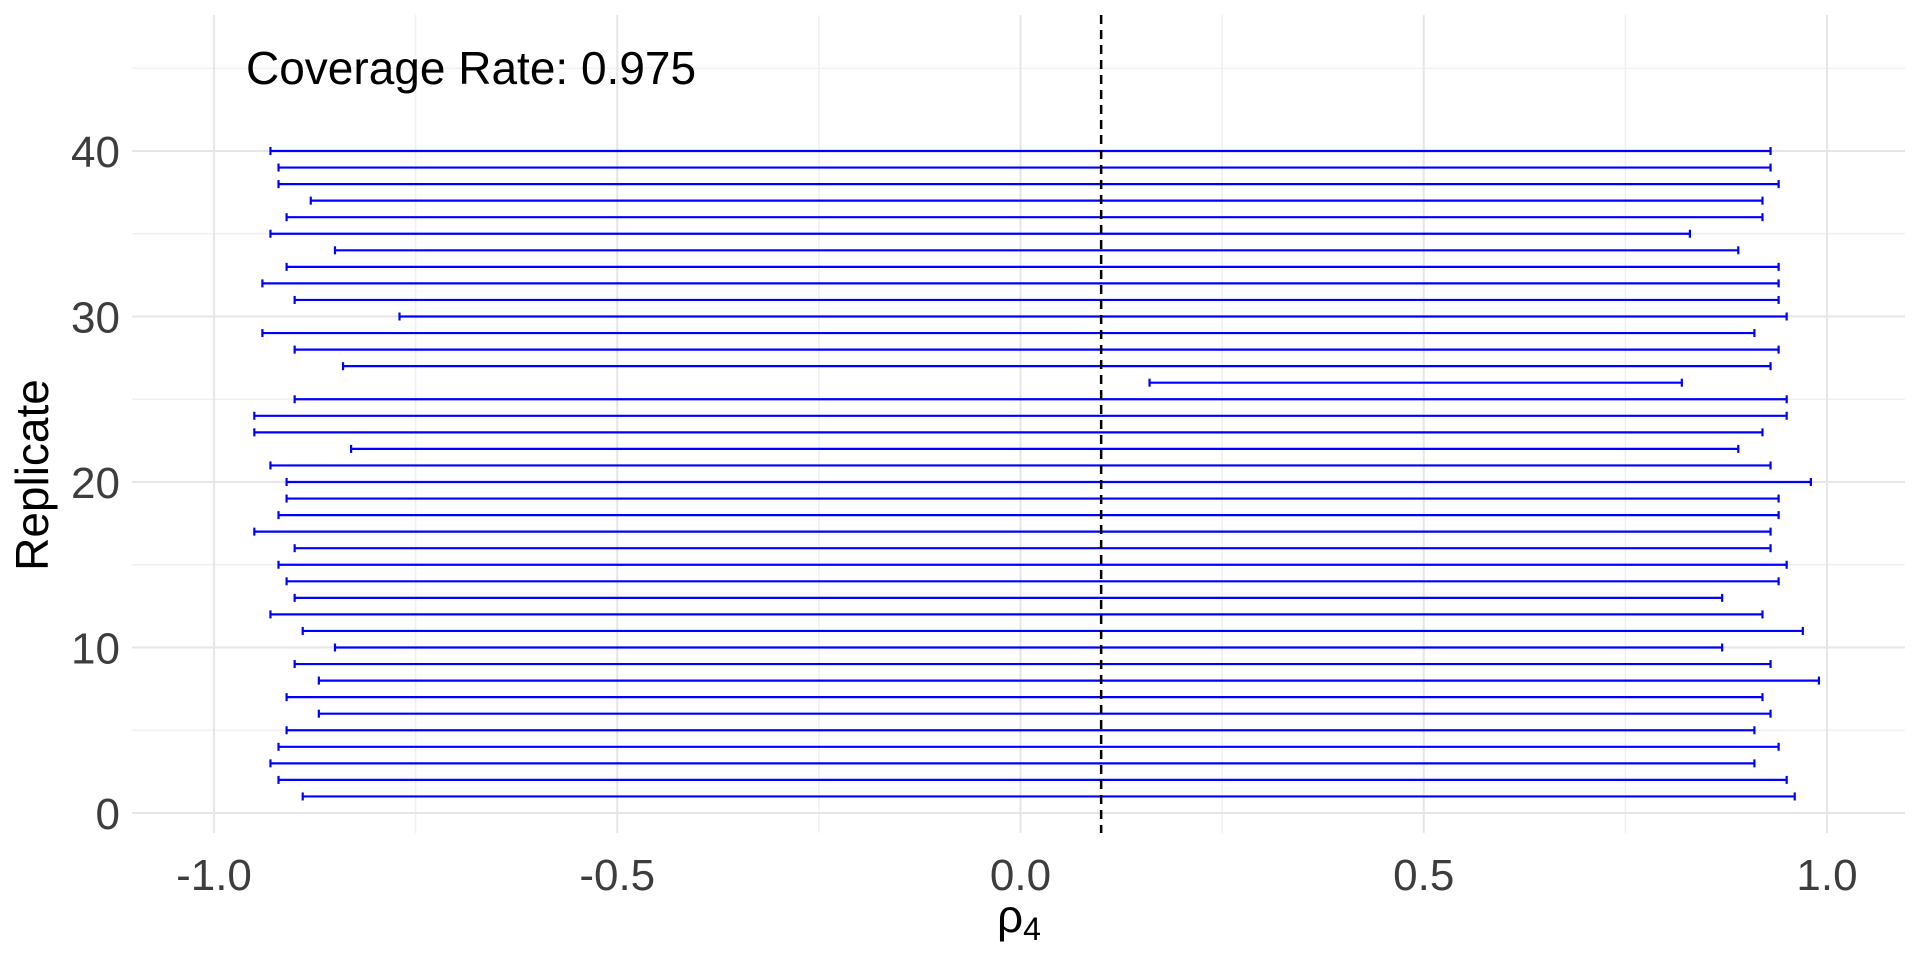 The height and width of the screenshot is (960, 1920). Describe the element at coordinates (1032, 929) in the screenshot. I see `x-axis-title-subscript: 4` at that location.